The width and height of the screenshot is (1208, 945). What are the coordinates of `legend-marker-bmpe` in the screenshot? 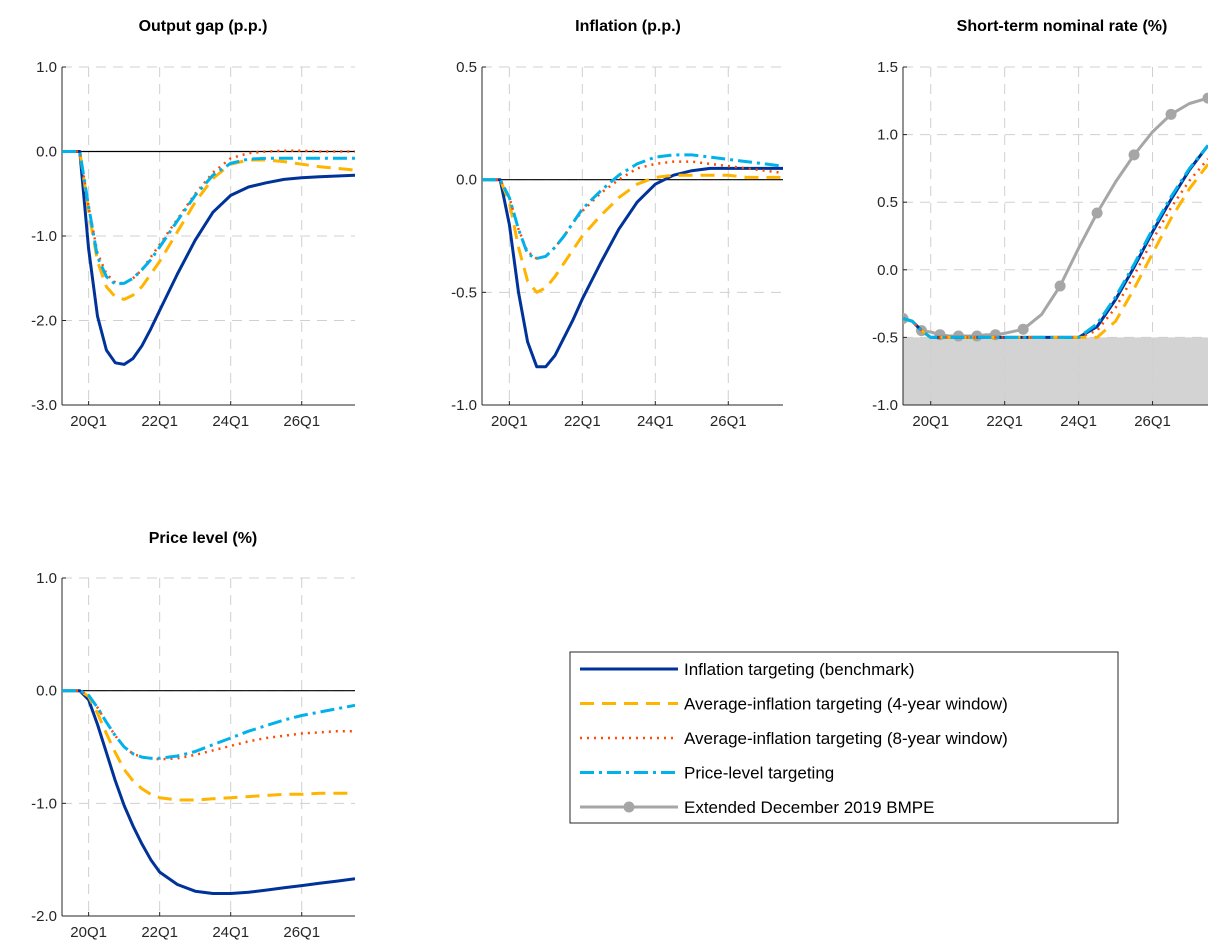 It's located at (629, 807).